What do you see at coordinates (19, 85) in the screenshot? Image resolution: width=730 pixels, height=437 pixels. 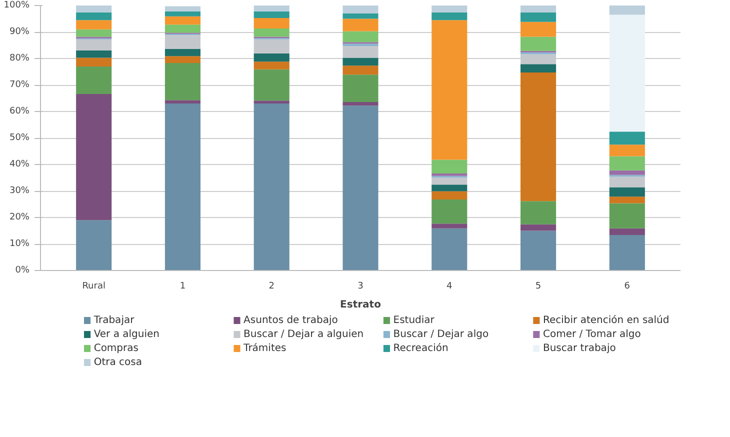 I see `y-tick-label: 70%` at bounding box center [19, 85].